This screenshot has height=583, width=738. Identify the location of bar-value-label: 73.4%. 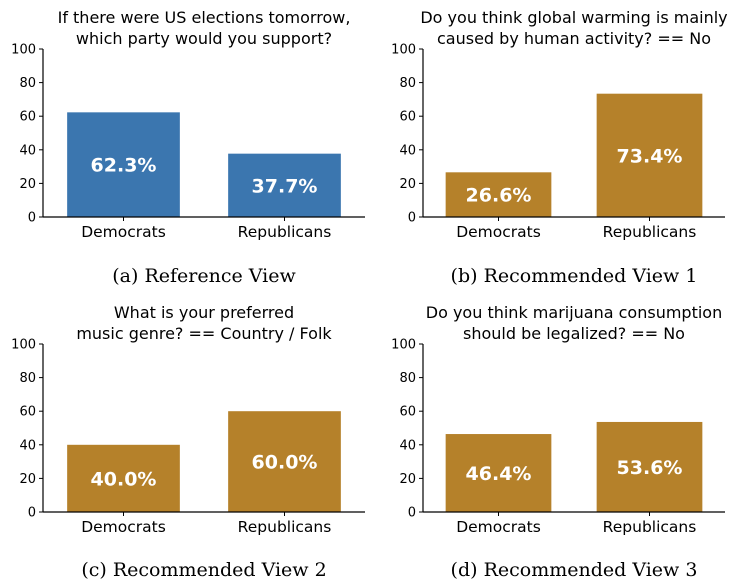
(650, 156).